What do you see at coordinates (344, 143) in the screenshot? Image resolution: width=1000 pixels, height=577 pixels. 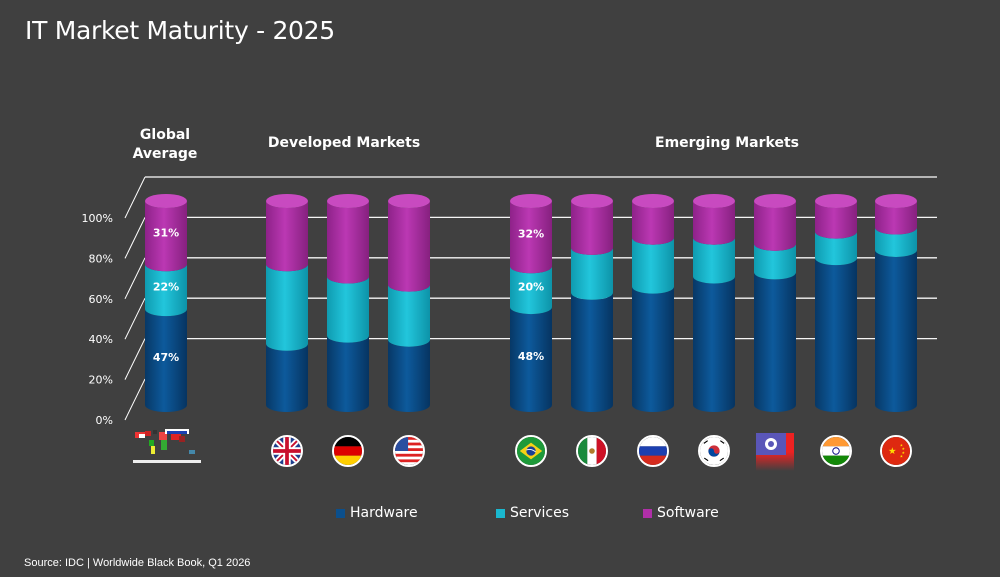 I see `group-title-developed: Developed Markets` at bounding box center [344, 143].